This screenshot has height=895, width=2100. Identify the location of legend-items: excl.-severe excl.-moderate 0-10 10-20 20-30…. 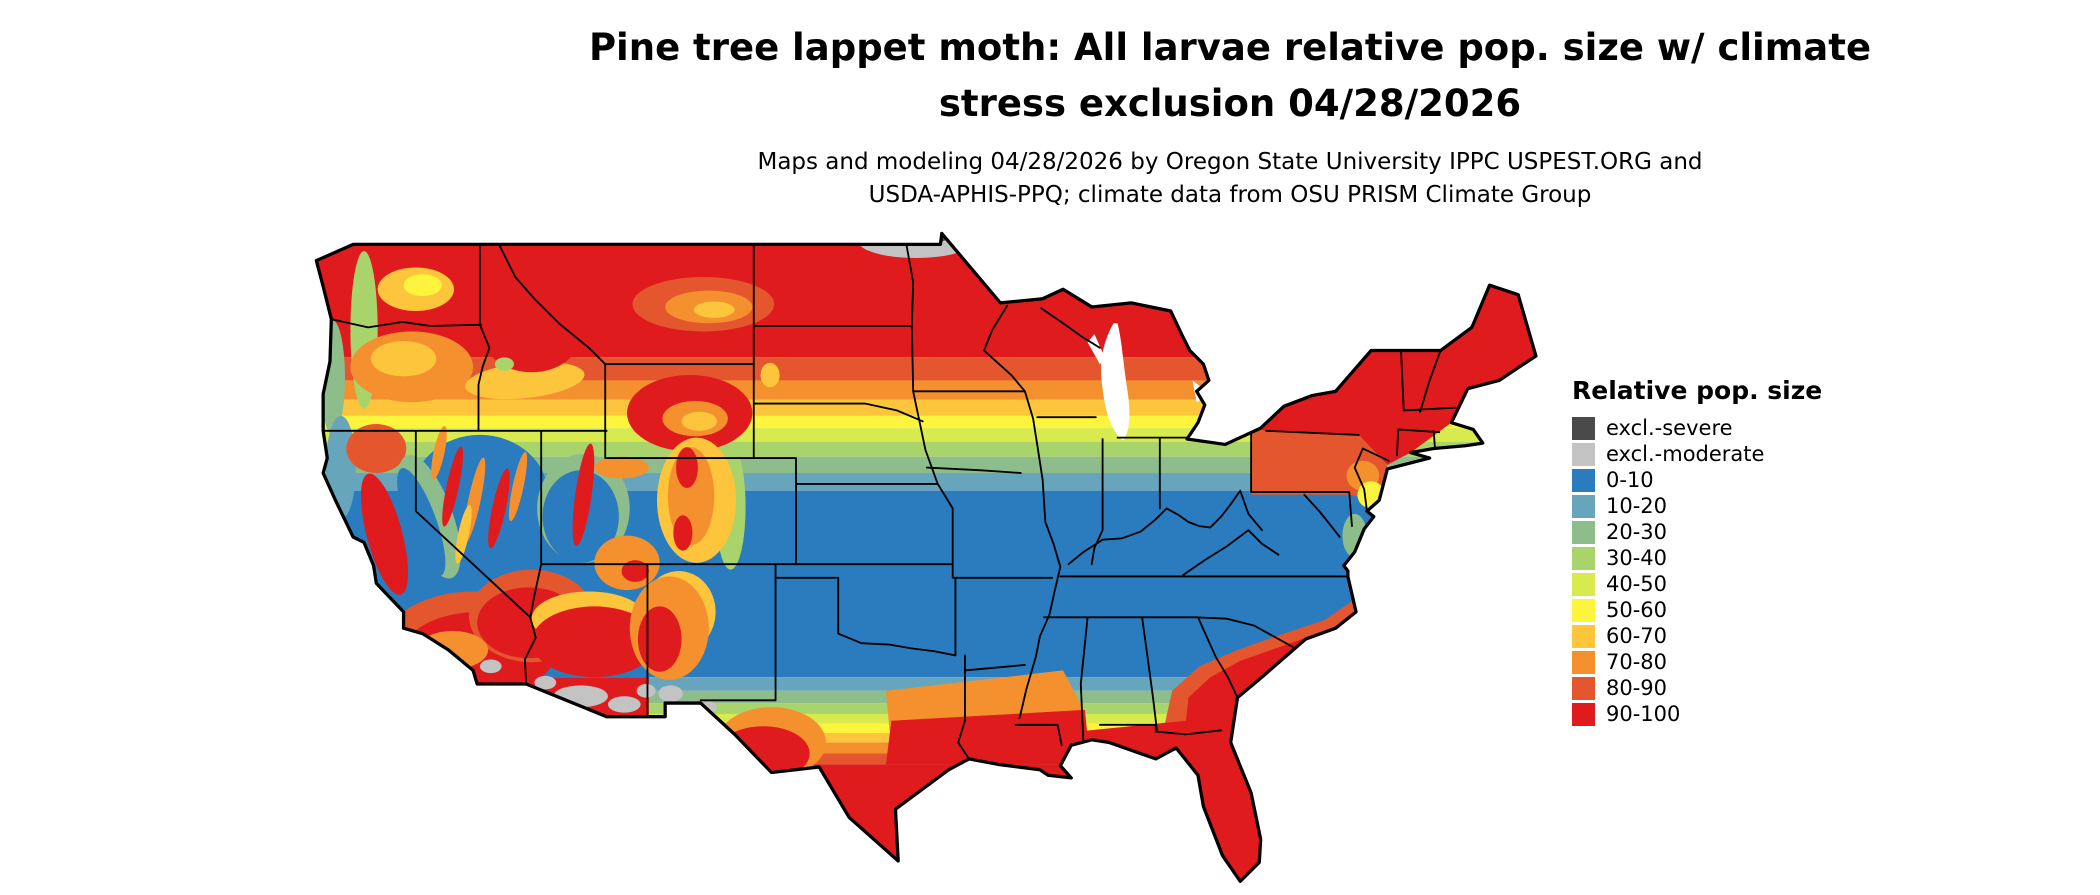
(1697, 571).